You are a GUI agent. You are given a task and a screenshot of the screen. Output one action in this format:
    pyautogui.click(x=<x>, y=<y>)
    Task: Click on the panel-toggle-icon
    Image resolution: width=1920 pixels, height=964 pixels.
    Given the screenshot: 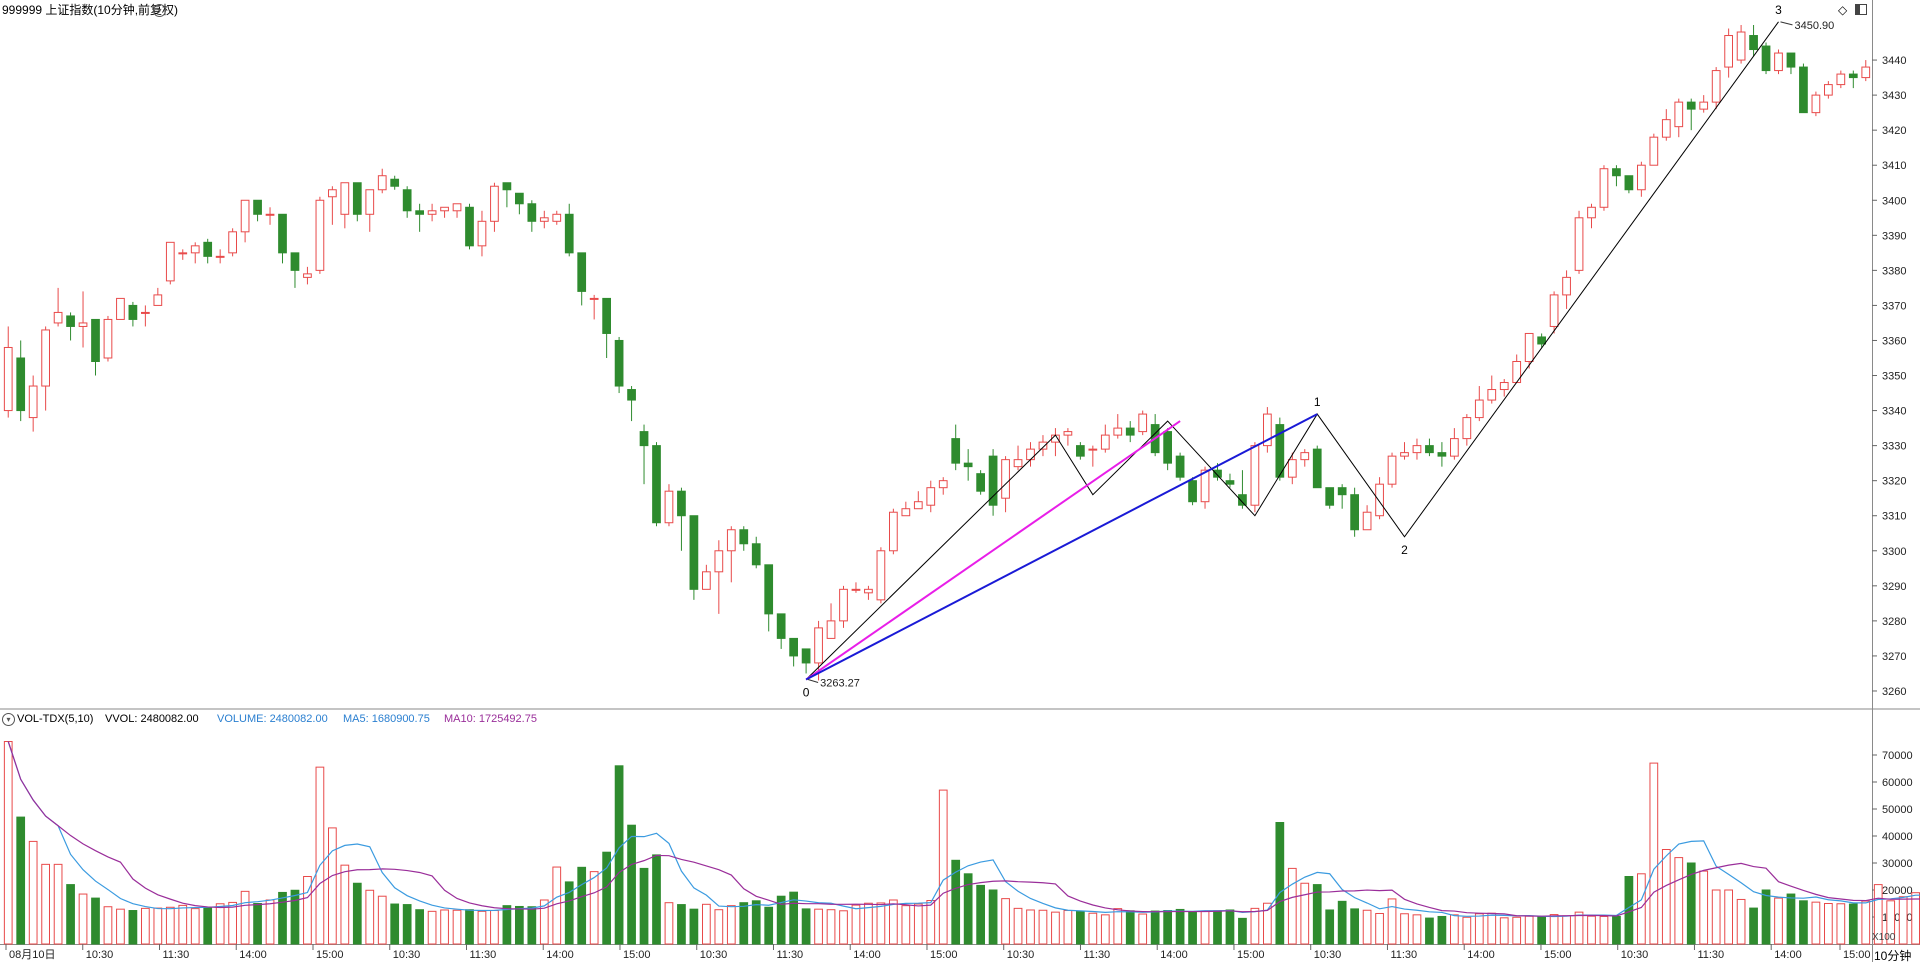 What is the action you would take?
    pyautogui.click(x=1861, y=9)
    